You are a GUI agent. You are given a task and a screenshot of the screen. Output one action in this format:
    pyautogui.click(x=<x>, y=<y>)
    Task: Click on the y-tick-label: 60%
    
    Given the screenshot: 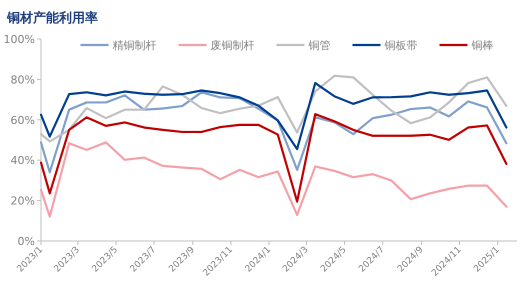 What is the action you would take?
    pyautogui.click(x=22, y=120)
    